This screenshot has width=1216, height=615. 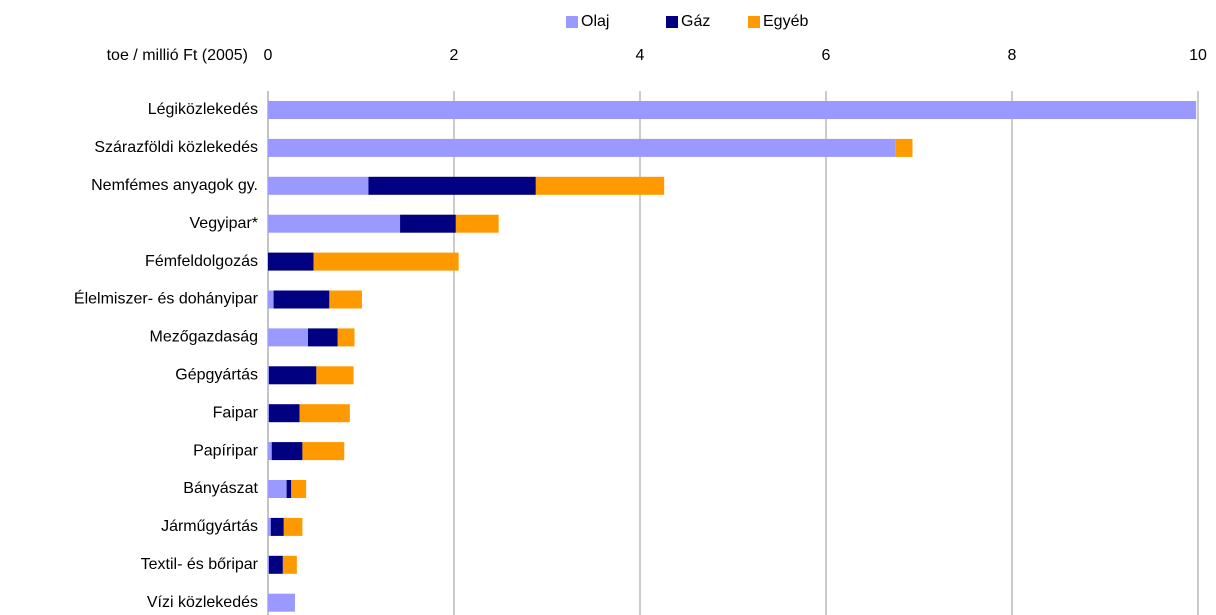 What do you see at coordinates (203, 109) in the screenshot?
I see `y-tick-label: Légiközlekedés` at bounding box center [203, 109].